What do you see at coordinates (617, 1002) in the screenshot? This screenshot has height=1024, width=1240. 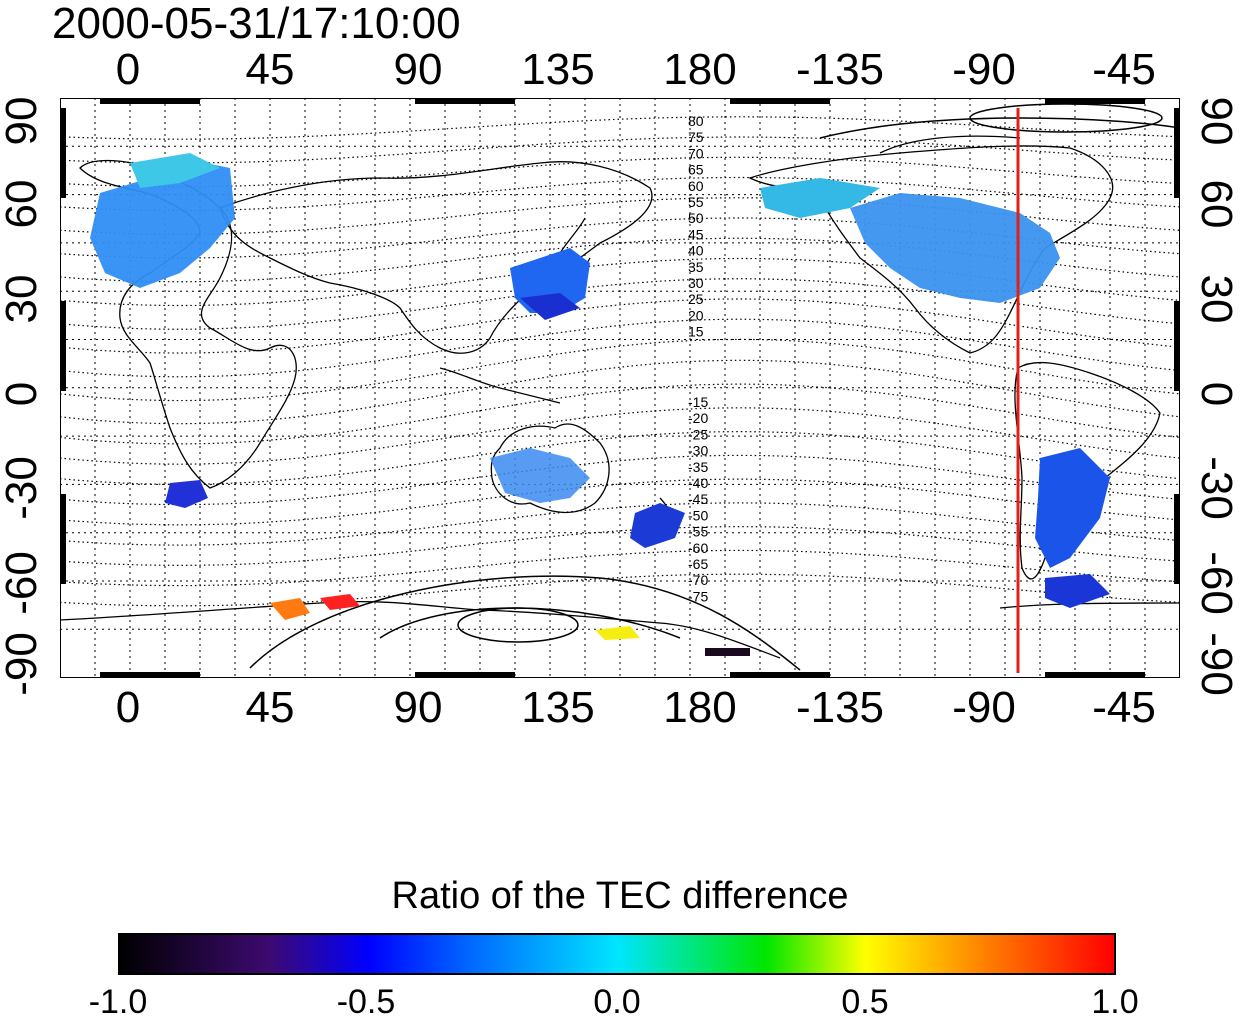 I see `colorbar-tick: 0.0` at bounding box center [617, 1002].